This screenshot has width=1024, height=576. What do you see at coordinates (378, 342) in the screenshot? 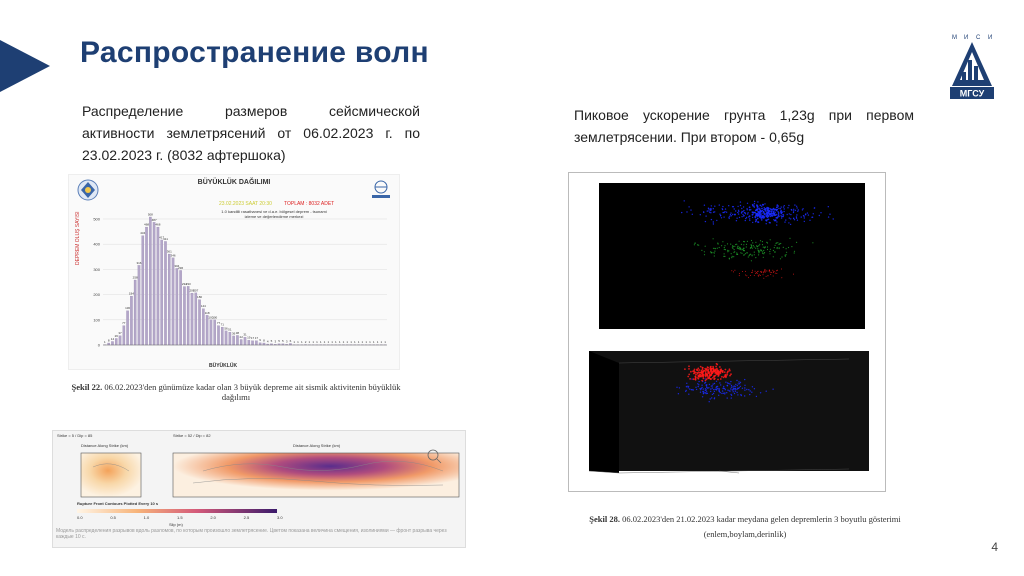
I see `bar-value-label: 1` at bounding box center [378, 342].